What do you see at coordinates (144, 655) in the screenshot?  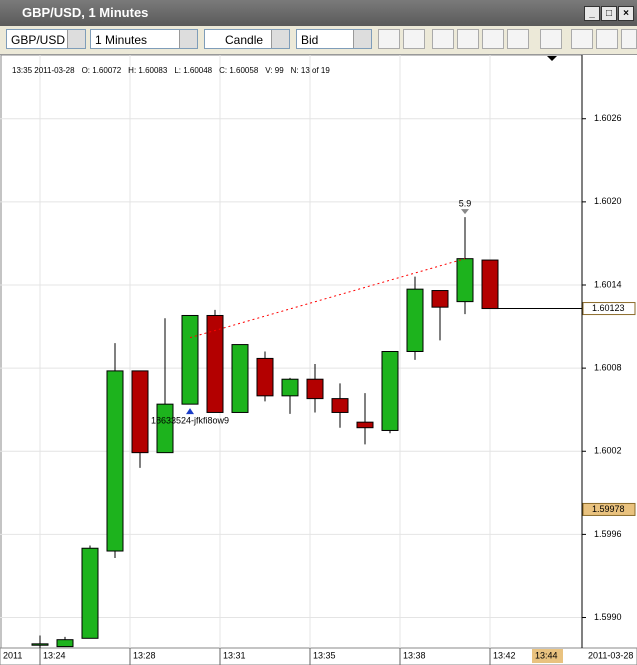 I see `x-tick-label: 13:28` at bounding box center [144, 655].